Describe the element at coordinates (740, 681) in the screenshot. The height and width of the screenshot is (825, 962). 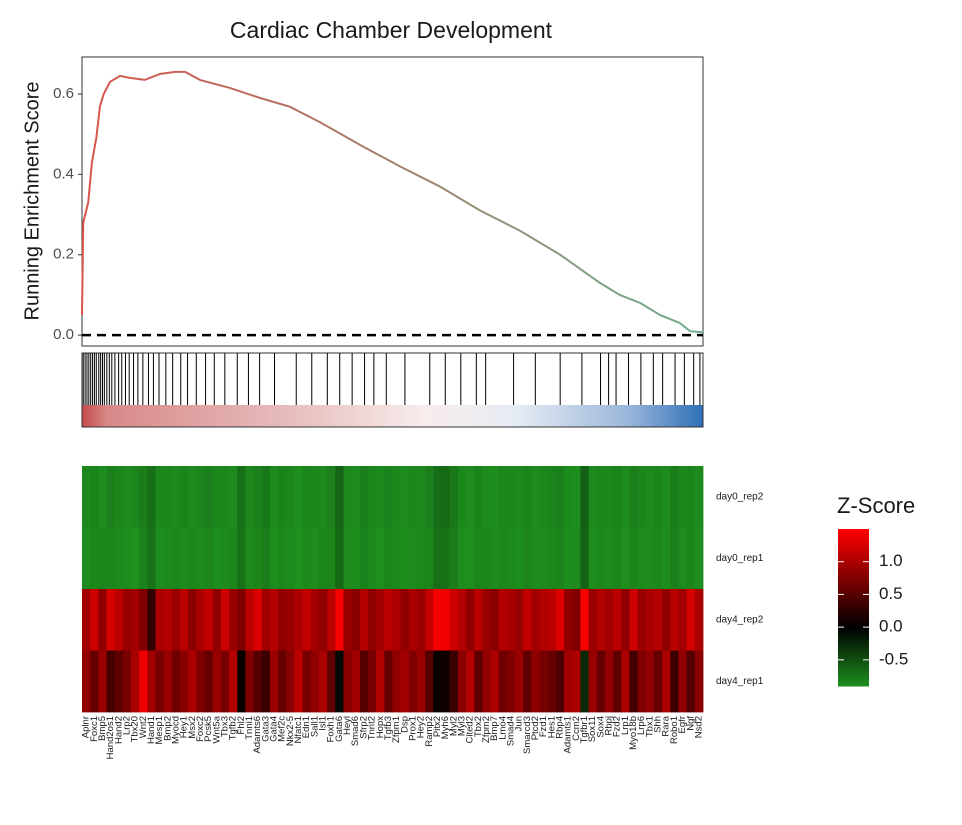
I see `row-label: day4_rep1` at that location.